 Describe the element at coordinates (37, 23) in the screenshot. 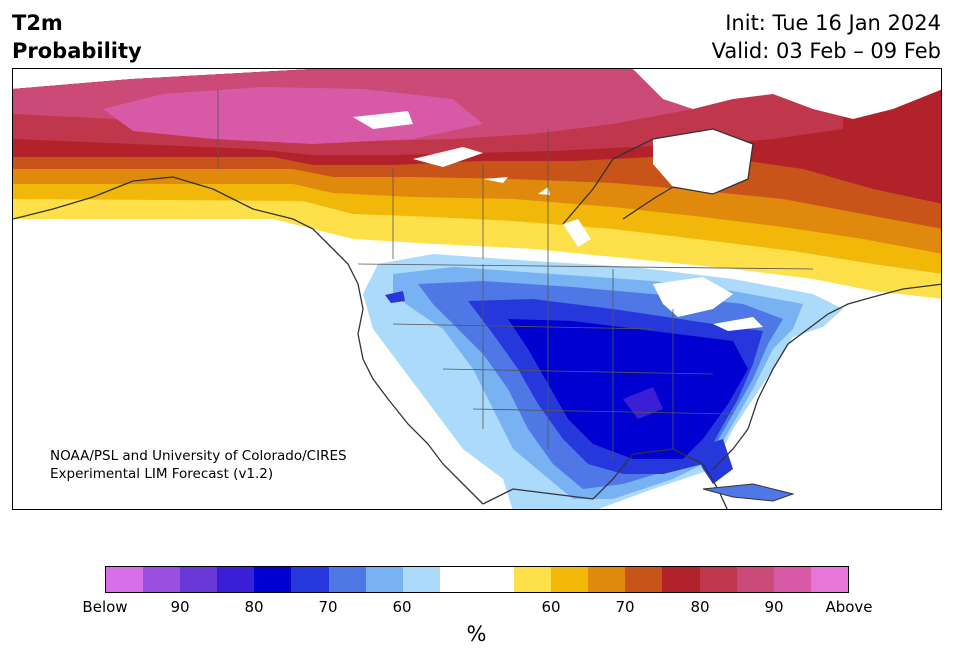

I see `title-line-1: T2m` at that location.